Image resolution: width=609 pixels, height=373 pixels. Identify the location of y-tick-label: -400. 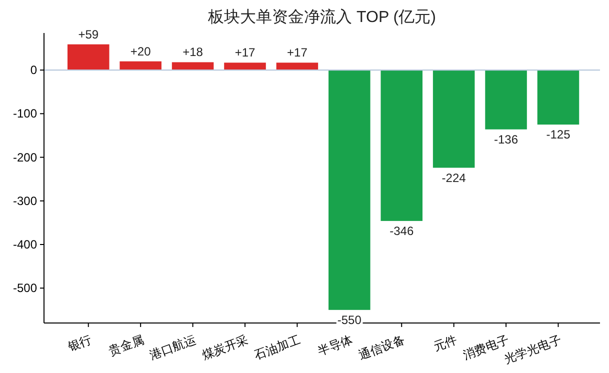
(25, 245).